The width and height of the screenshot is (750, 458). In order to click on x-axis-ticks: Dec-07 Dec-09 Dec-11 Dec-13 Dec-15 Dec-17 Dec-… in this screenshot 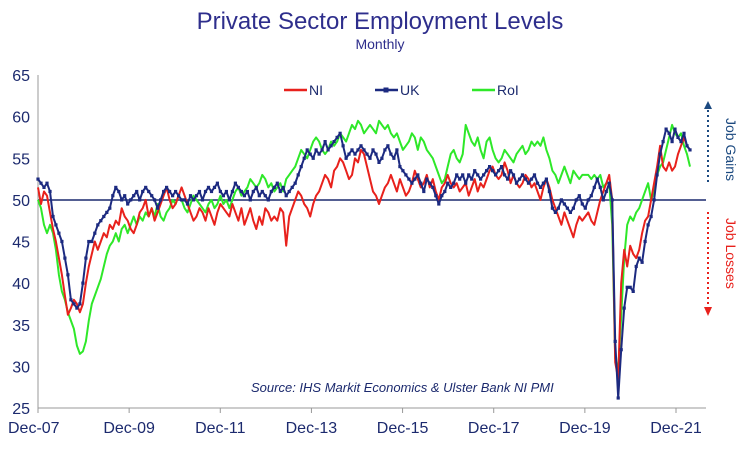, I will do `click(355, 422)`.